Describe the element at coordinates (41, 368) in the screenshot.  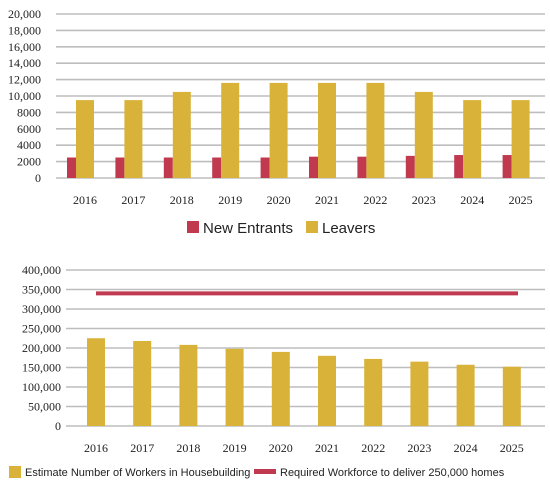
I see `chart2-y-tick-label: 150,000` at that location.